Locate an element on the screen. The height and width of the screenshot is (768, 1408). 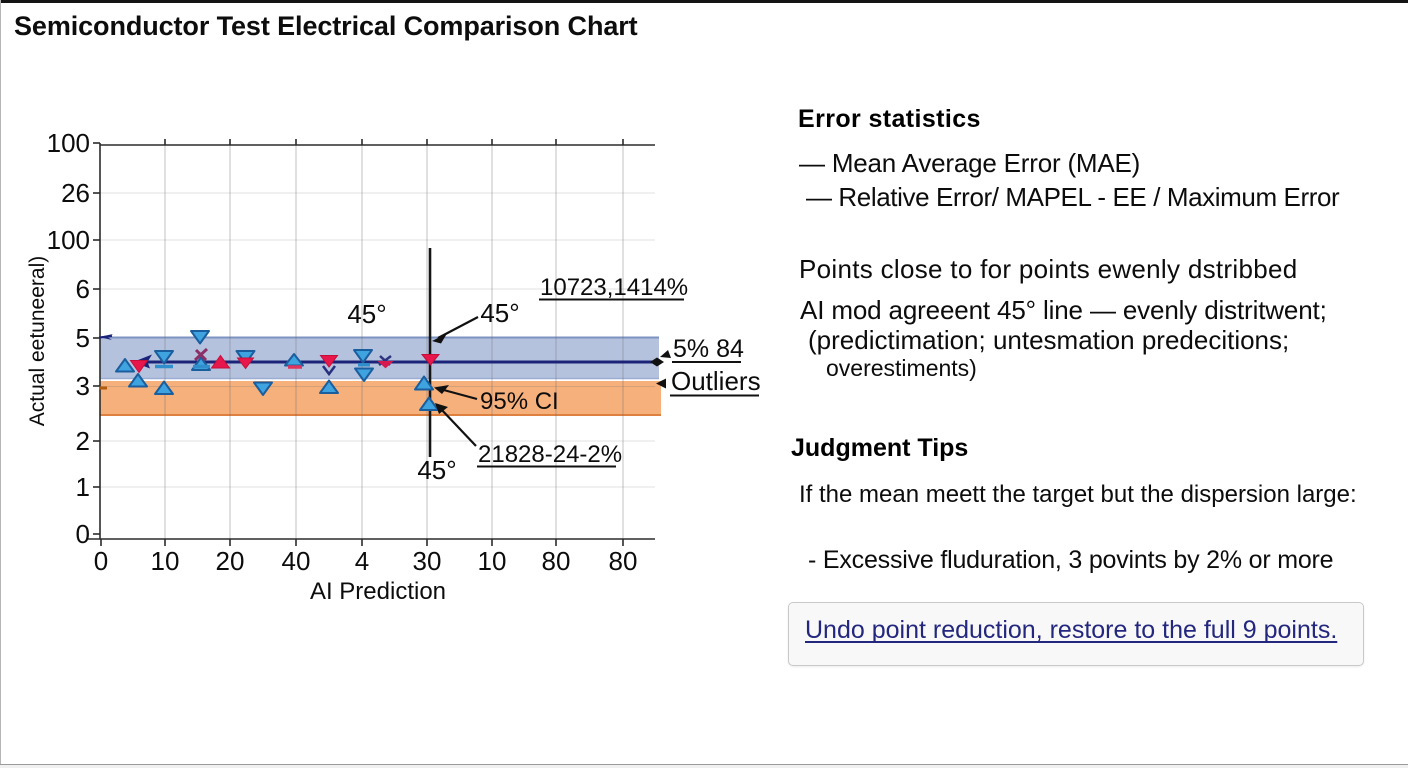
svg-text: 10723,1414% is located at coordinates (614, 287).